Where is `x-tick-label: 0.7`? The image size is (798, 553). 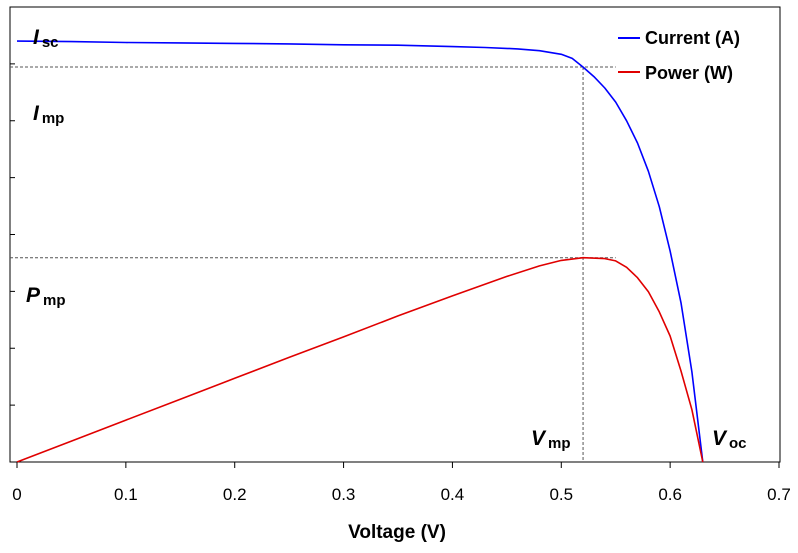
x-tick-label: 0.7 is located at coordinates (779, 494).